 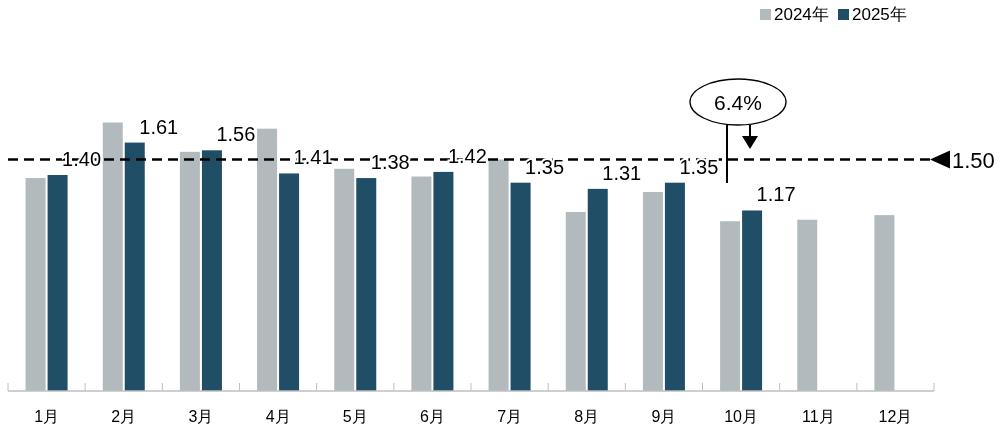 I want to click on data-label: 1.42, so click(x=467, y=155).